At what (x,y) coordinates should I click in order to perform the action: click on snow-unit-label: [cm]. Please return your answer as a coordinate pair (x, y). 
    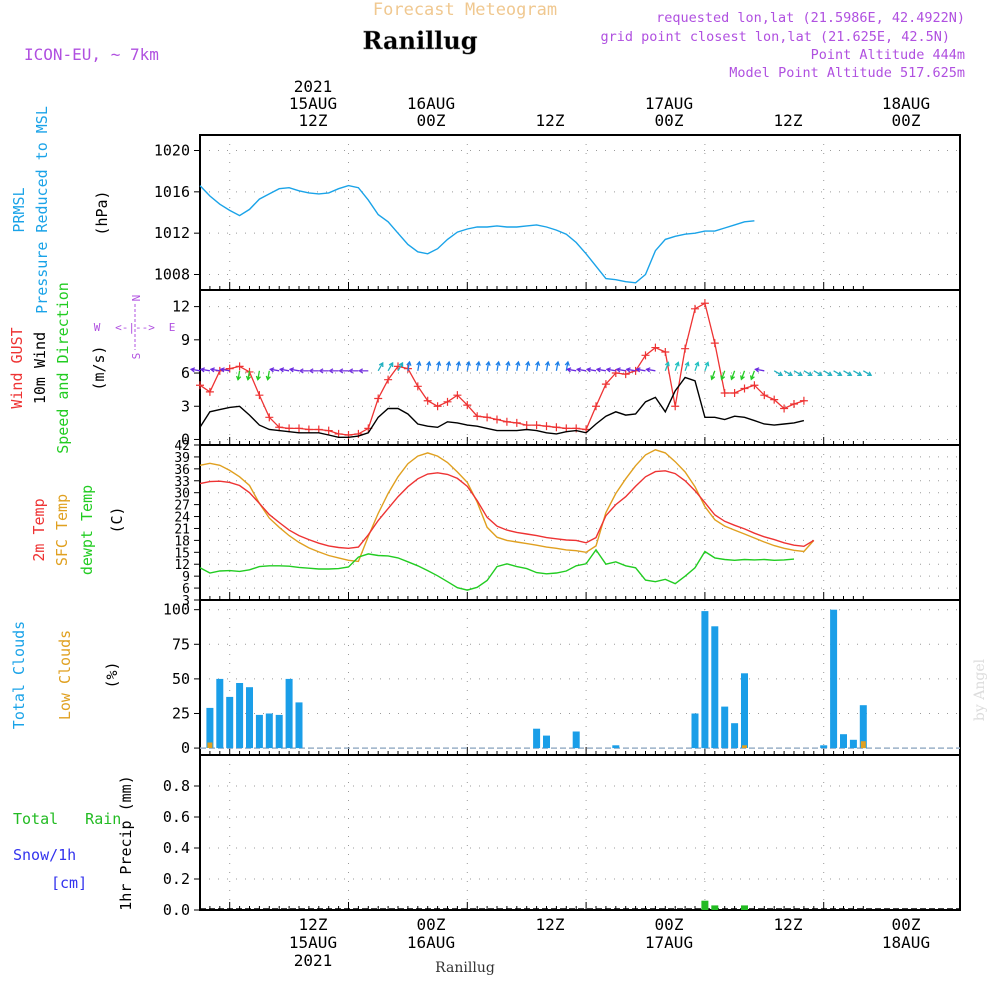
    Looking at the image, I should click on (69, 883).